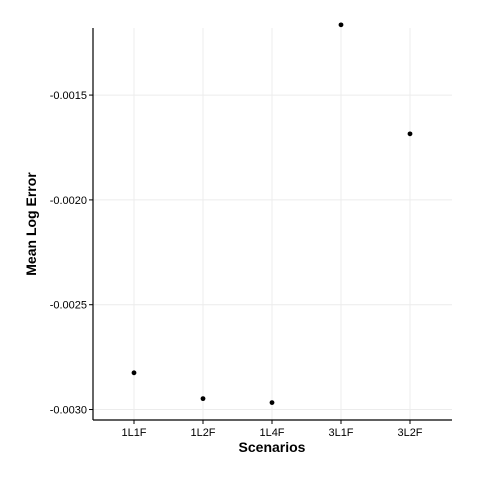  I want to click on data-point-1l1f, so click(134, 372).